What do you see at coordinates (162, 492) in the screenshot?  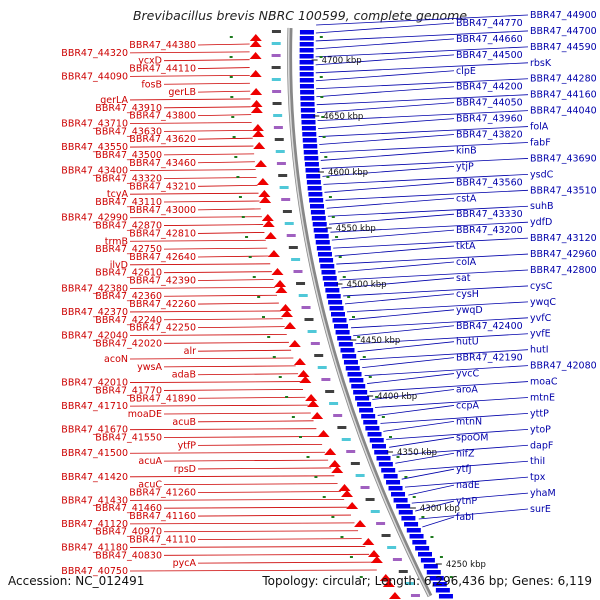 I see `left-gene-label: BBR47_41260` at bounding box center [162, 492].